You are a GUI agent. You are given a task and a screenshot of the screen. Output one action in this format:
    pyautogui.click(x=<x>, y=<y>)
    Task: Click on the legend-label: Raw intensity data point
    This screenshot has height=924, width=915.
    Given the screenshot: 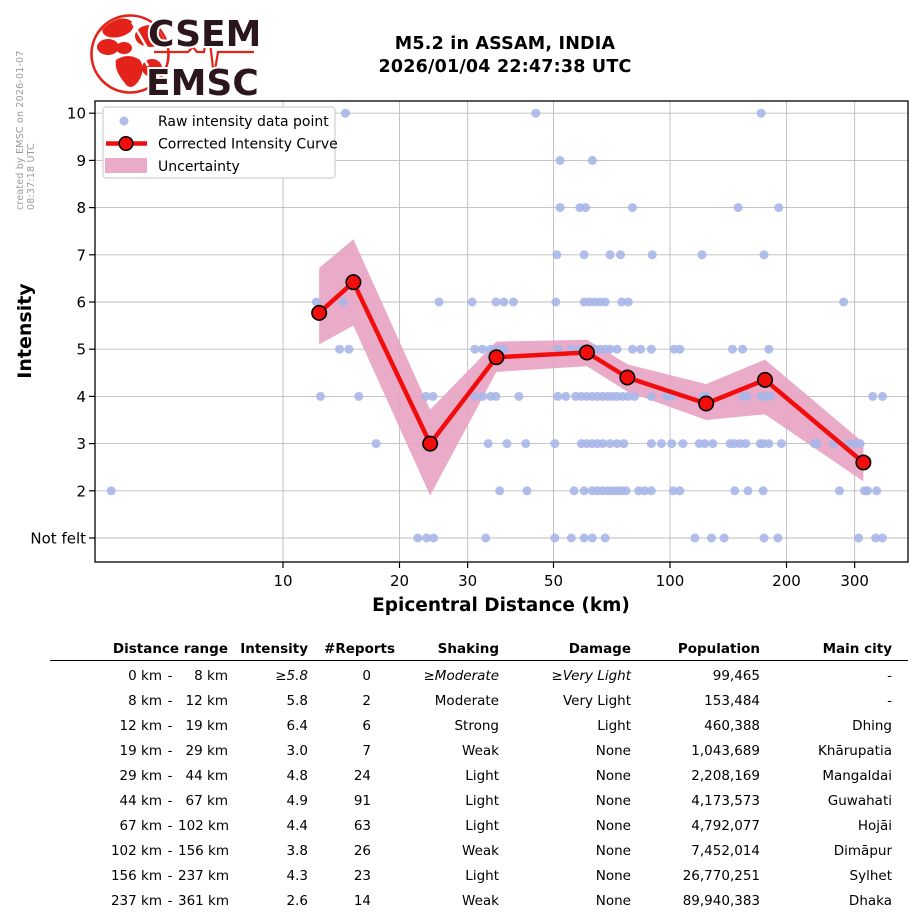 What is the action you would take?
    pyautogui.click(x=243, y=122)
    